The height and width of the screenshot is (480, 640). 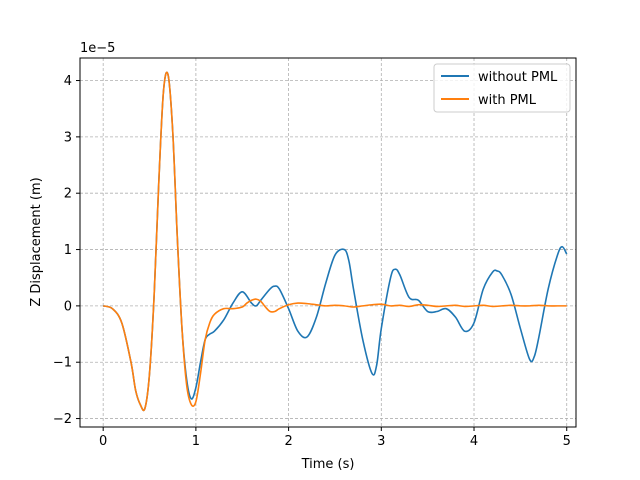 I want to click on y-tick-label: 4, so click(x=68, y=81).